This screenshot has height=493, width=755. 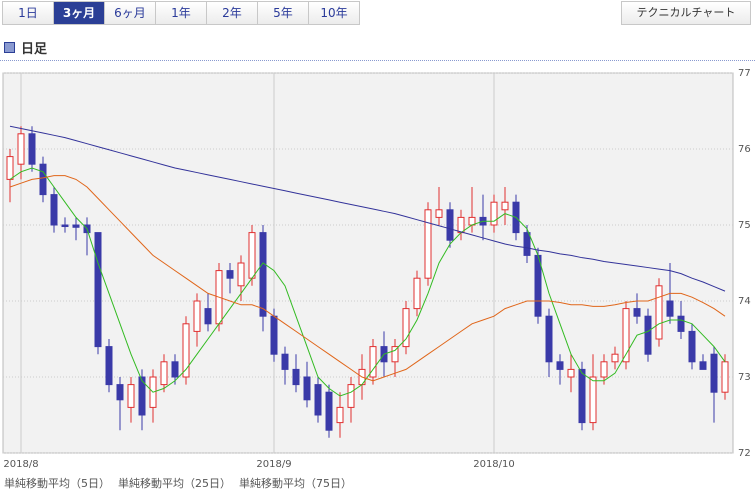 I want to click on y-tick-label: 75, so click(x=744, y=225).